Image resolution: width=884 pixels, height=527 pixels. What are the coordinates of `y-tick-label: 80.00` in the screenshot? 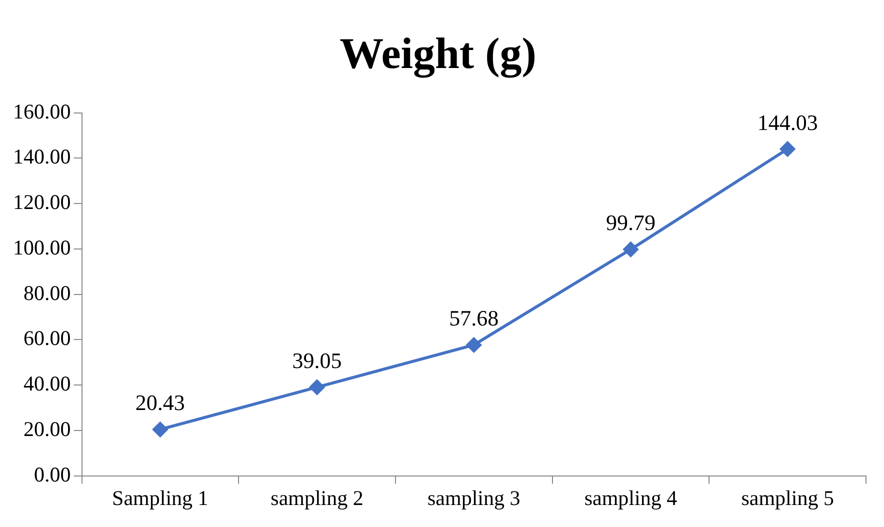 It's located at (47, 292).